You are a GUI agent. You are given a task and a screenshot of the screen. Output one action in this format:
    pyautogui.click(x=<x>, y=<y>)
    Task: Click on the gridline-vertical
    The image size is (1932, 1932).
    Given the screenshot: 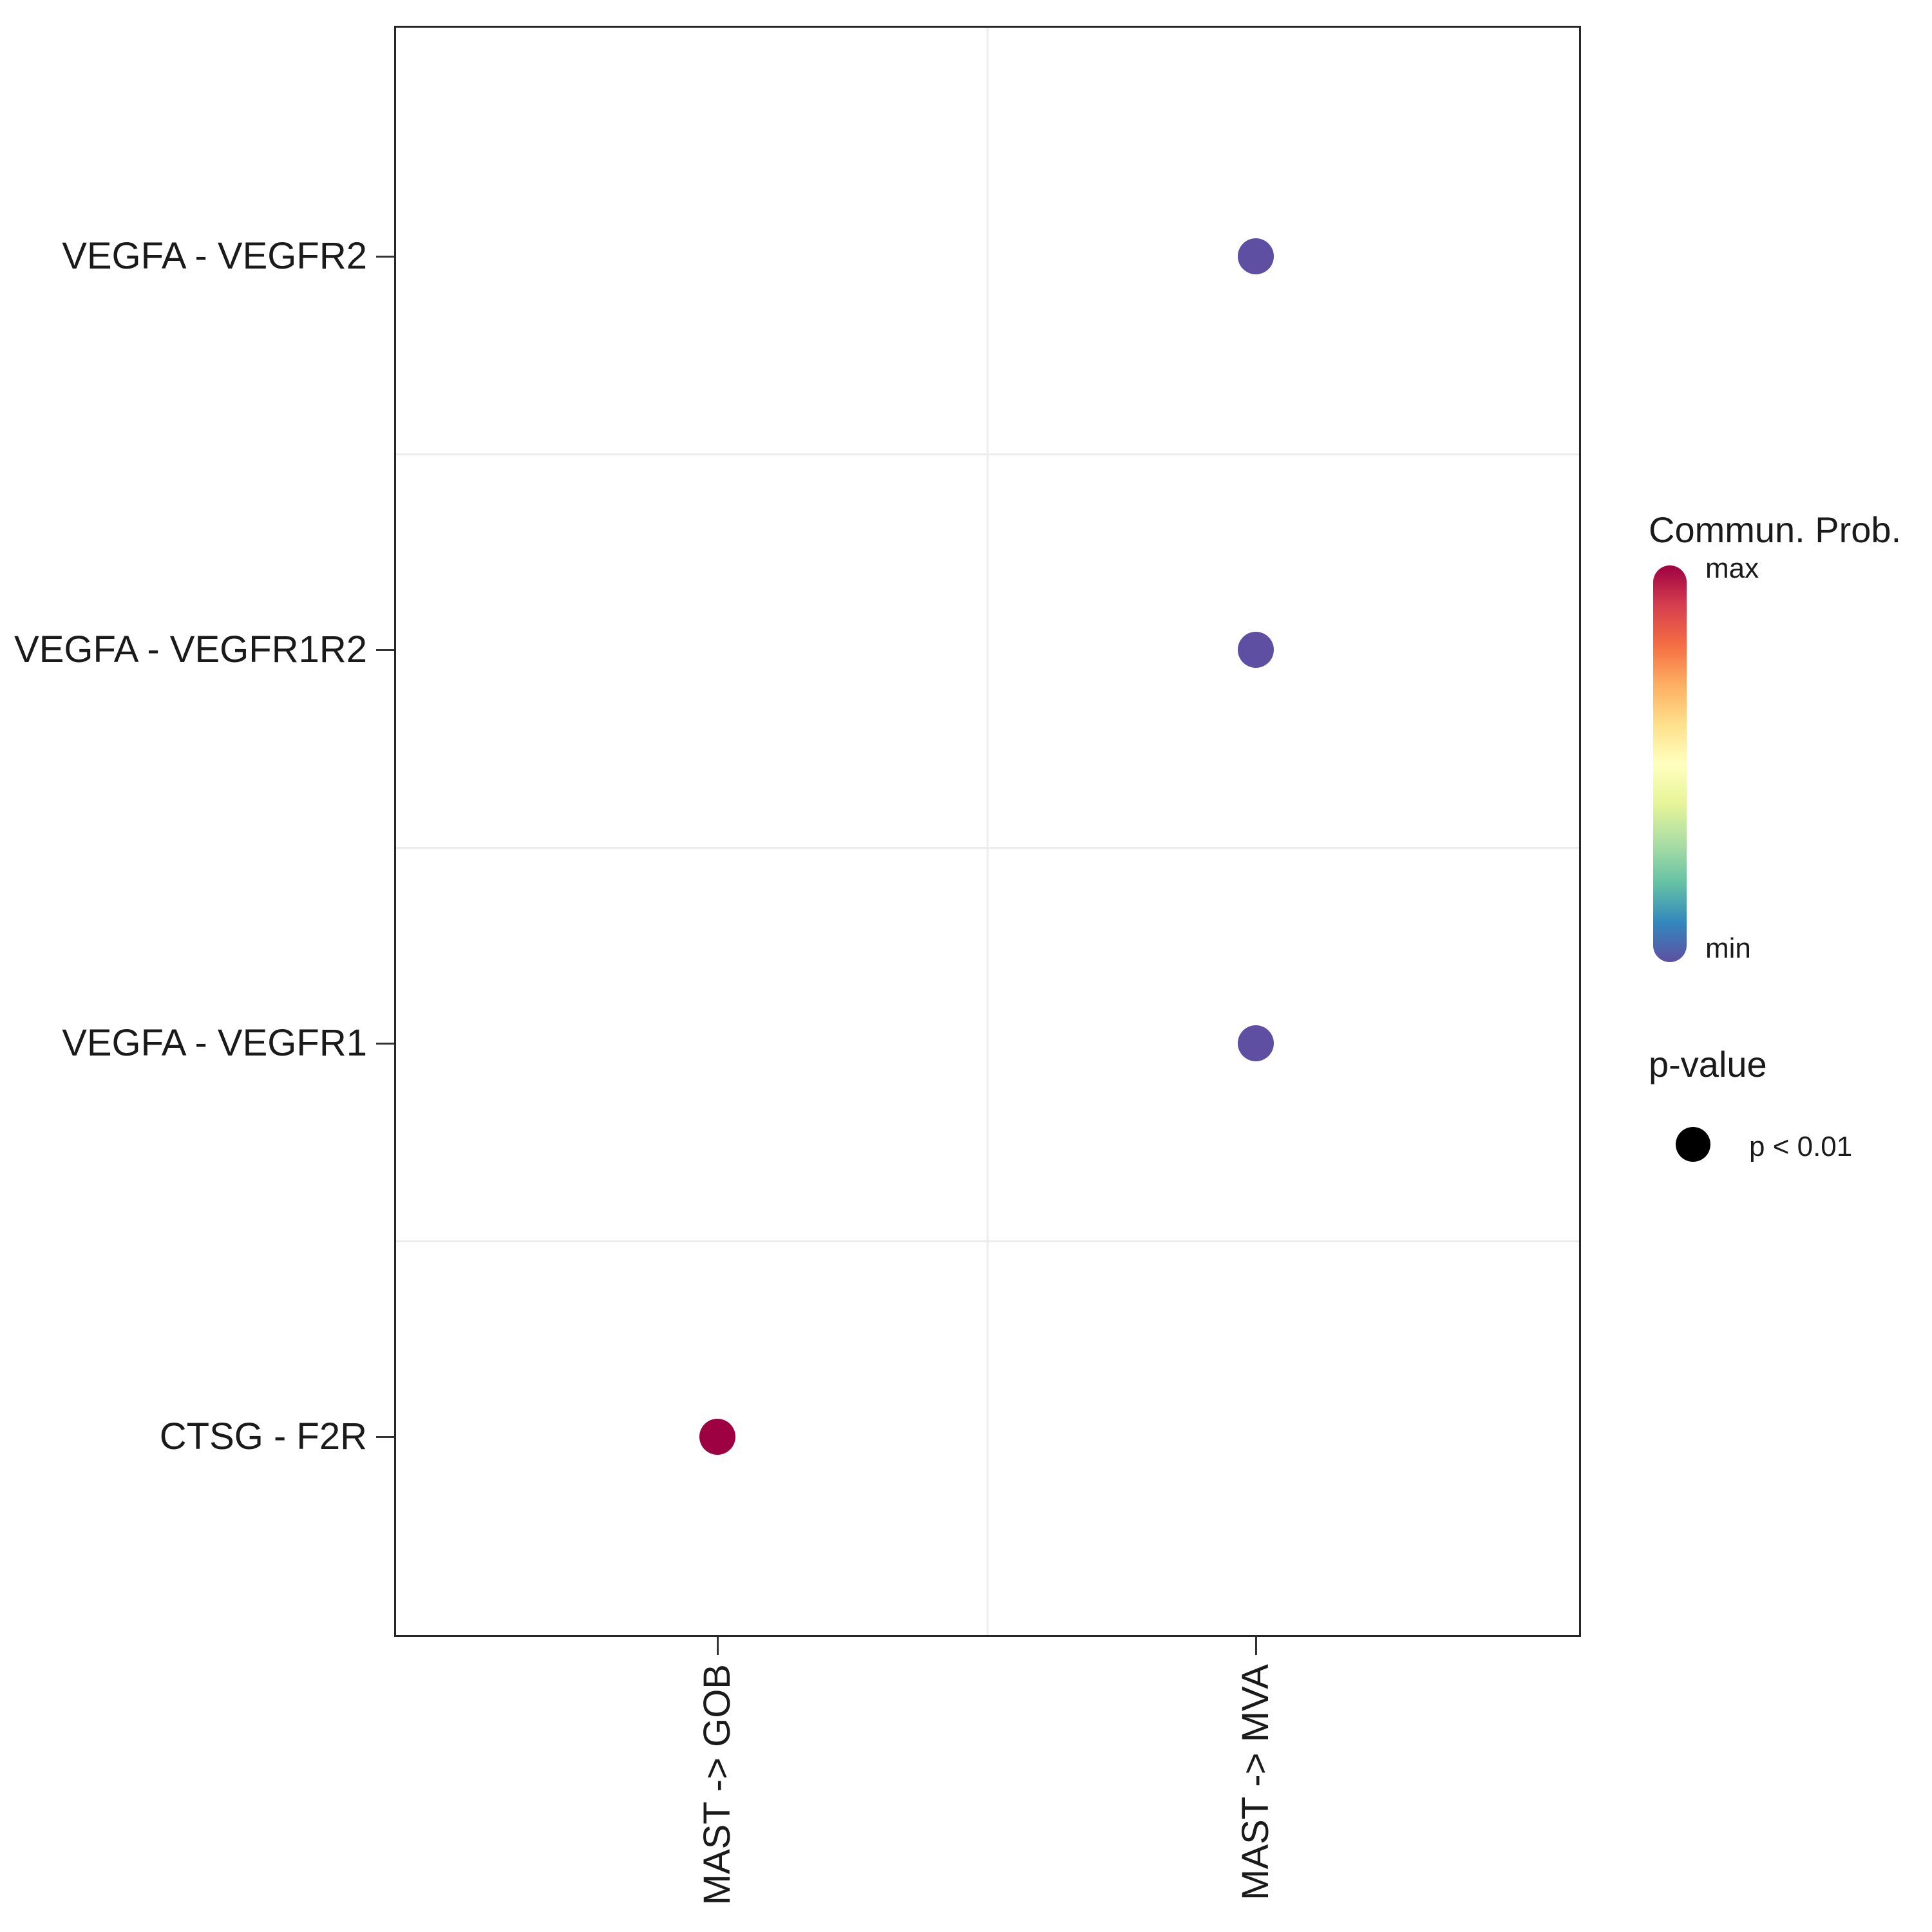 What is the action you would take?
    pyautogui.click(x=988, y=831)
    